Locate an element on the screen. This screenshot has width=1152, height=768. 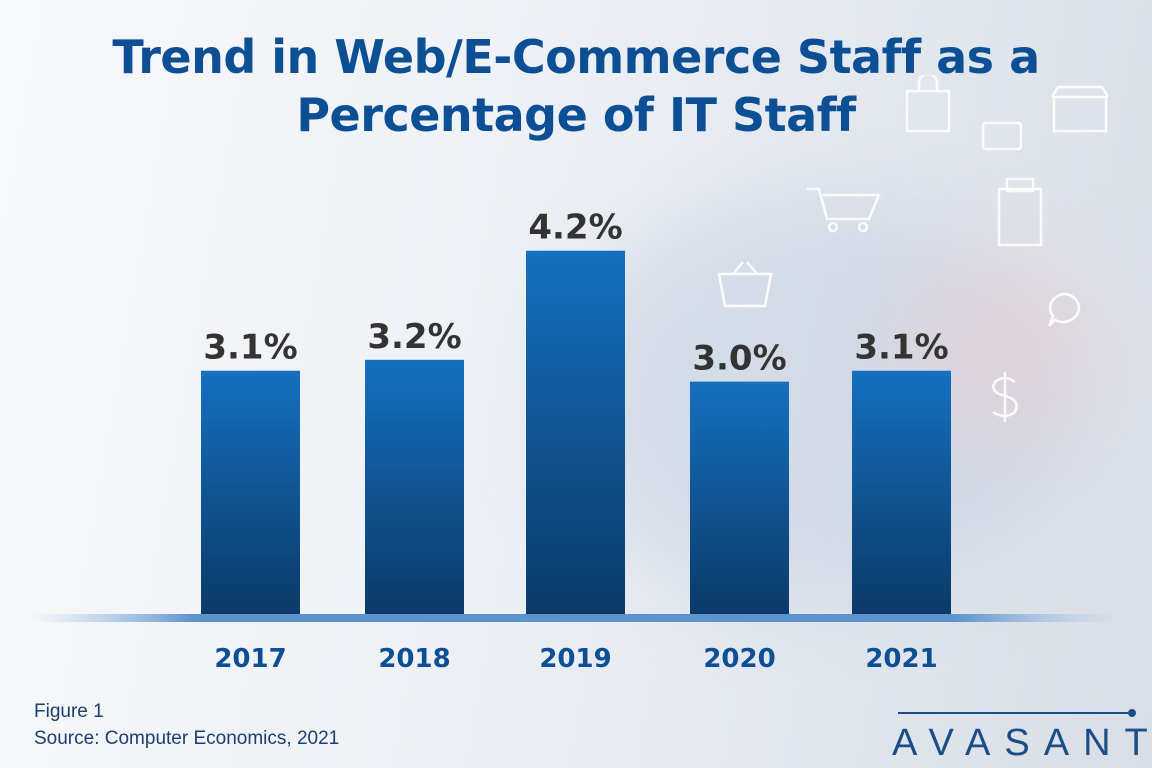
x-tick-2021: 2021 is located at coordinates (901, 659).